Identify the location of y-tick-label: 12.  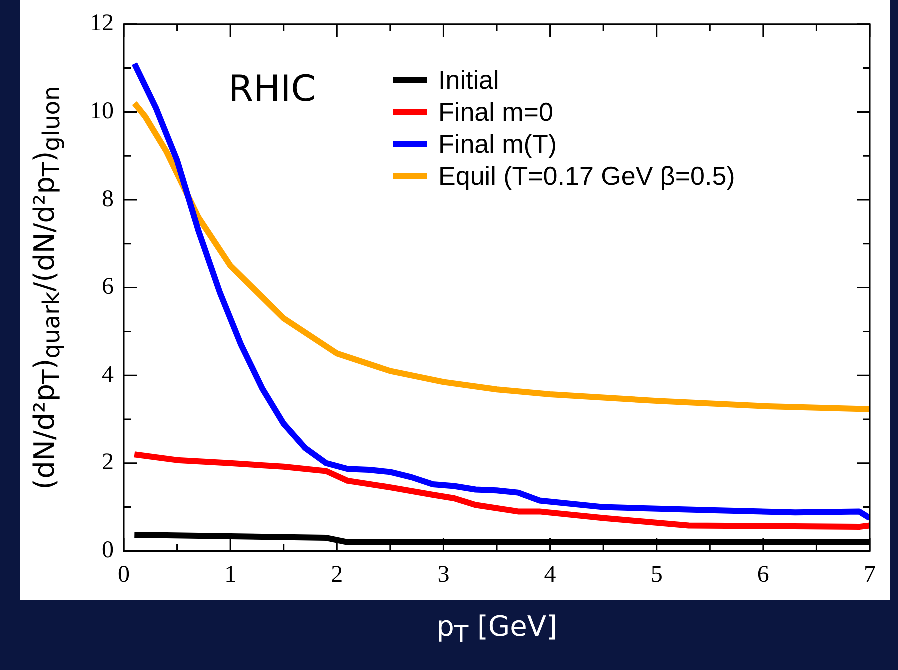
(102, 23).